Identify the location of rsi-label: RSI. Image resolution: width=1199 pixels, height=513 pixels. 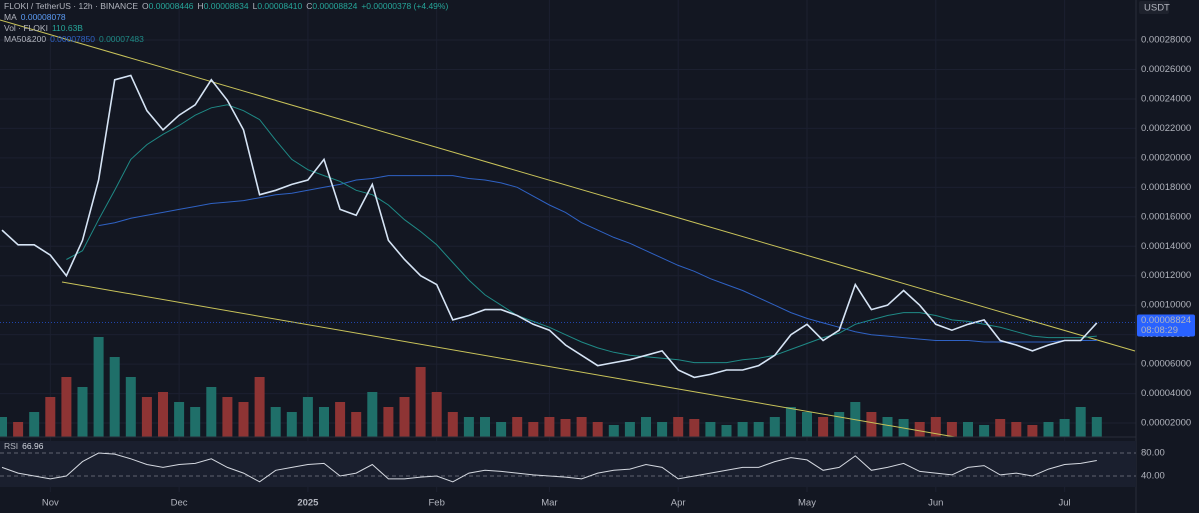
(11, 446).